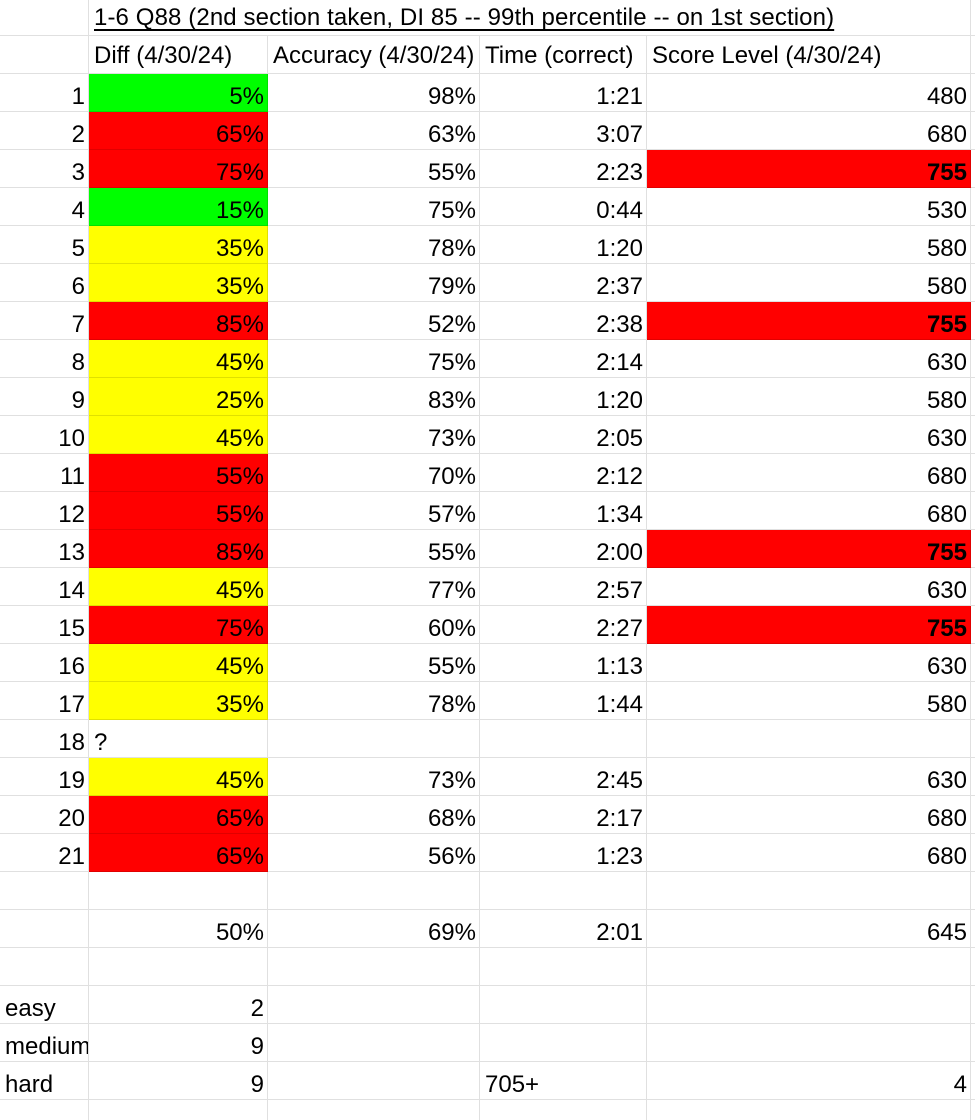 The image size is (975, 1120). I want to click on score-cell: 580, so click(809, 245).